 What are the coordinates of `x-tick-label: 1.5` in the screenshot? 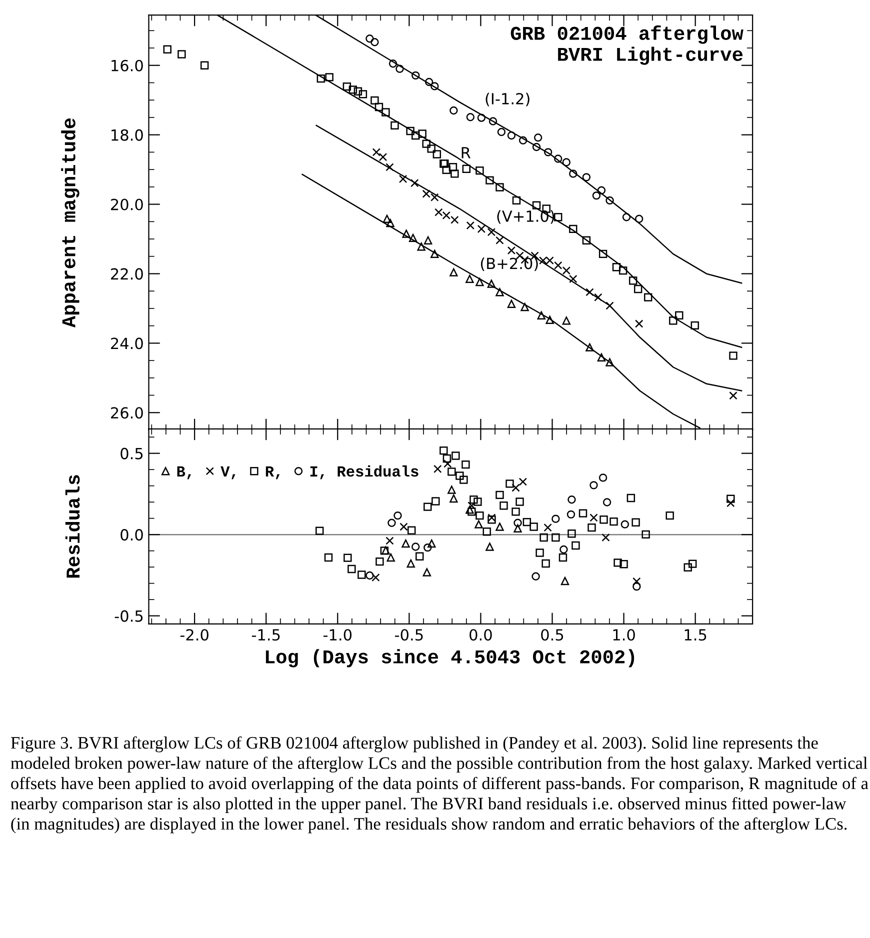 It's located at (695, 635).